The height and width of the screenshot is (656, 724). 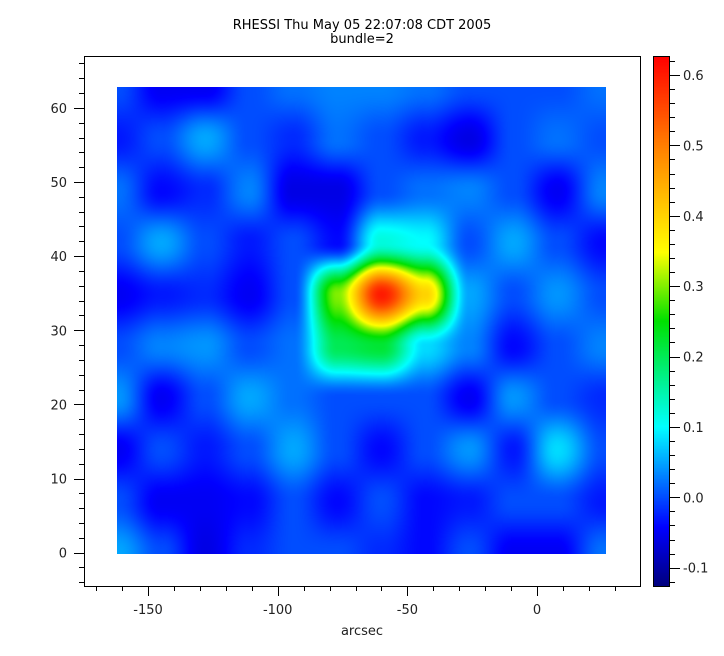 I want to click on x-tick-label: -150, so click(x=148, y=610).